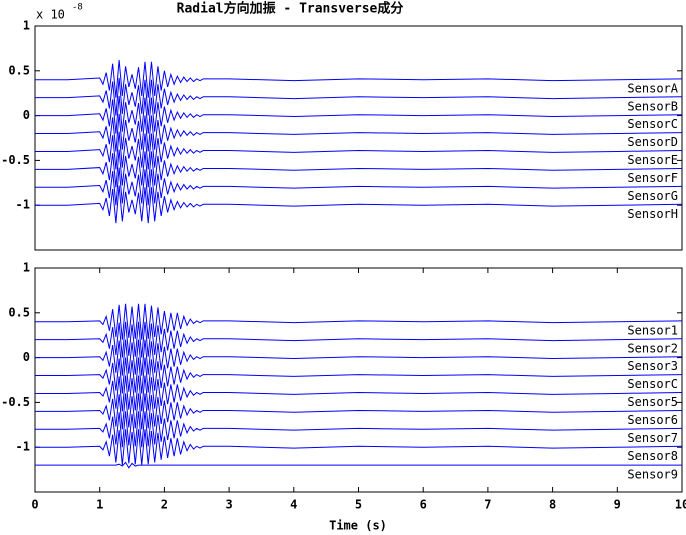 This screenshot has height=535, width=686. Describe the element at coordinates (358, 505) in the screenshot. I see `x-tick-label: 5` at that location.